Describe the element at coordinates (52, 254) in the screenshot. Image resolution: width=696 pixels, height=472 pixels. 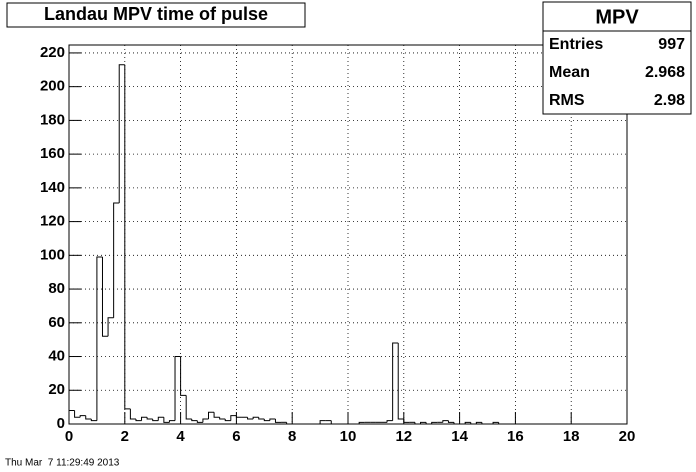
I see `y-tick-label: 100` at that location.